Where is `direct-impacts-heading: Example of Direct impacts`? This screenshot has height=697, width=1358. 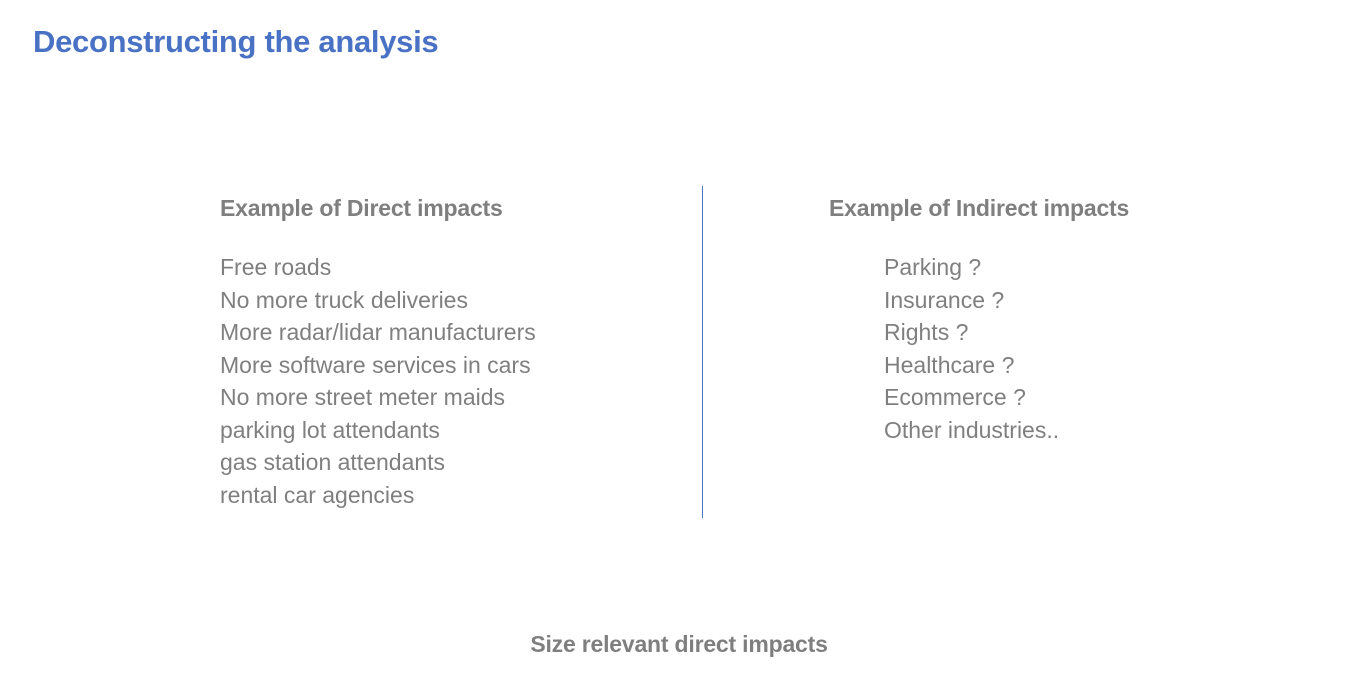 direct-impacts-heading: Example of Direct impacts is located at coordinates (361, 208).